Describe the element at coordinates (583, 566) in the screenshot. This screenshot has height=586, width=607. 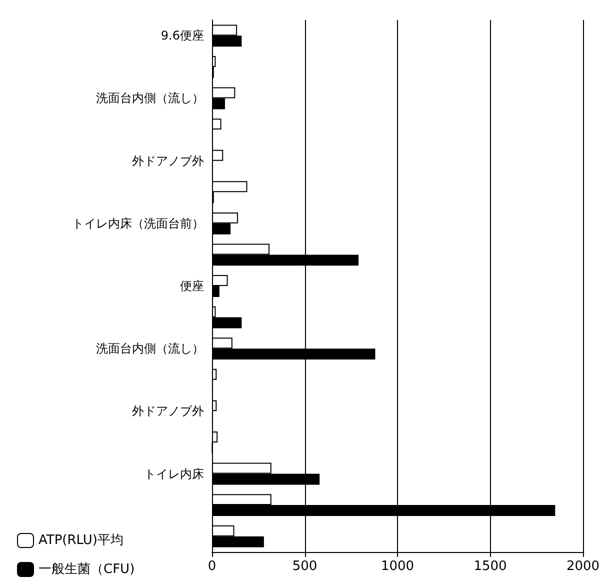
I see `x-tick-label: 2000` at that location.